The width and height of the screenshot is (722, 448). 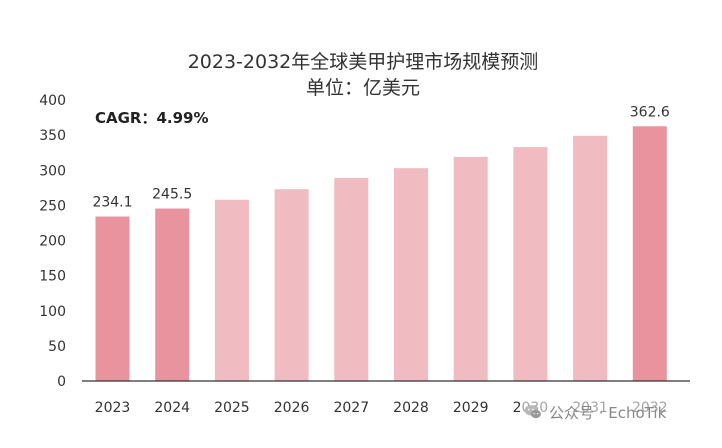 I want to click on x-tick-label: 2028, so click(x=411, y=408).